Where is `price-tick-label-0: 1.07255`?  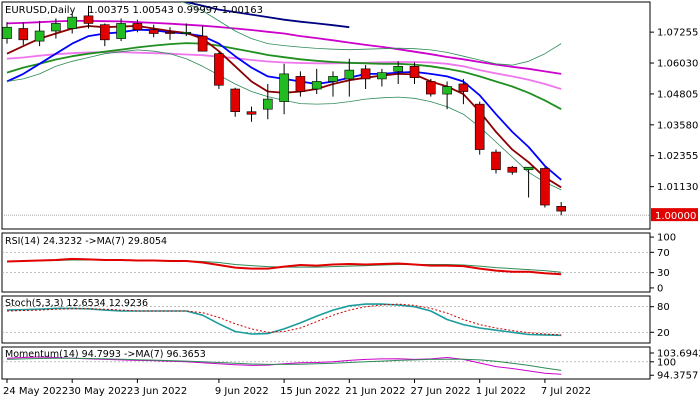 price-tick-label-0: 1.07255 is located at coordinates (677, 33).